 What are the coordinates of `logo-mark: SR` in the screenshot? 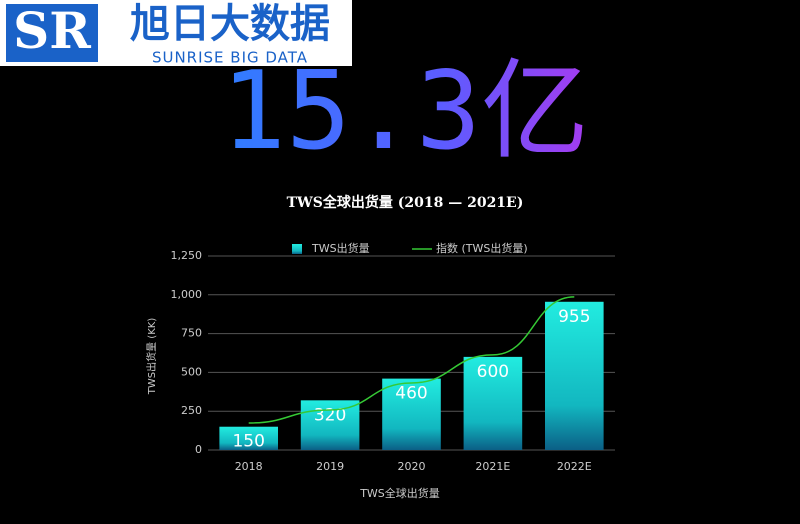 It's located at (52, 30).